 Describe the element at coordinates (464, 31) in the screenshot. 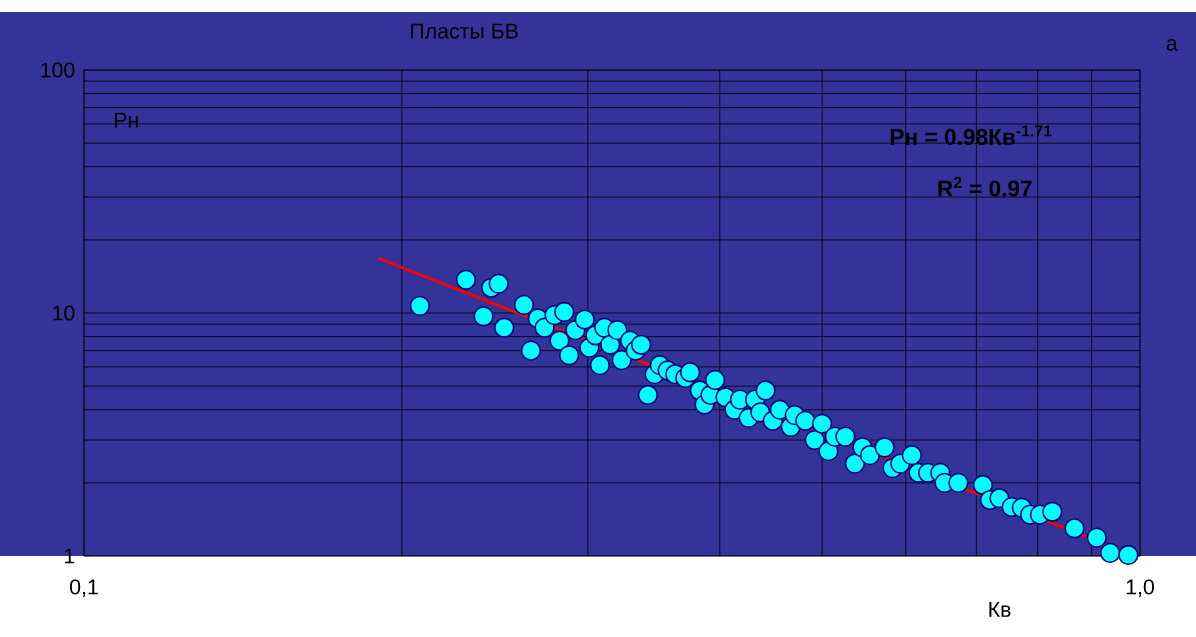

I see `chart-title: Пласты БВ` at that location.